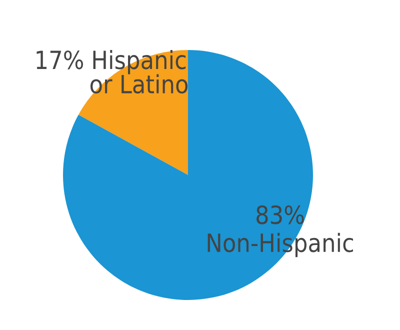 The width and height of the screenshot is (400, 330). Describe the element at coordinates (280, 214) in the screenshot. I see `data-label: 83%` at that location.